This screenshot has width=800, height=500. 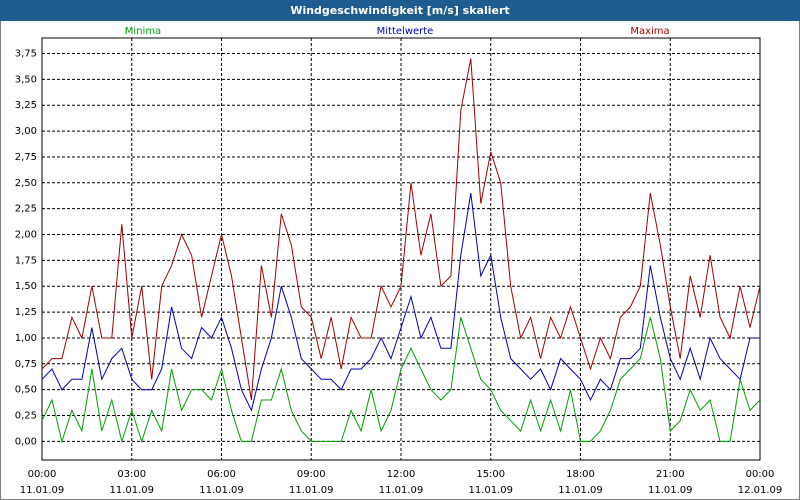 What do you see at coordinates (143, 31) in the screenshot?
I see `legend-label: Minima` at bounding box center [143, 31].